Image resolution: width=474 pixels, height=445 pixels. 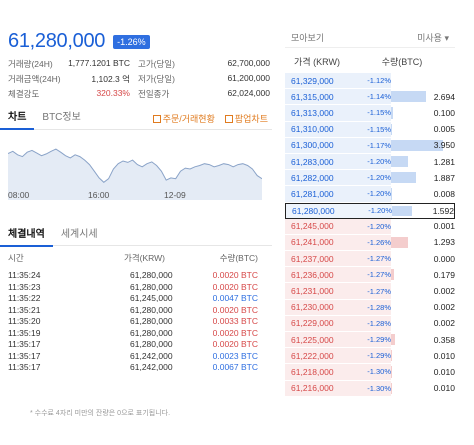 I want to click on unit-select: 미사용 ▾, so click(x=433, y=38).